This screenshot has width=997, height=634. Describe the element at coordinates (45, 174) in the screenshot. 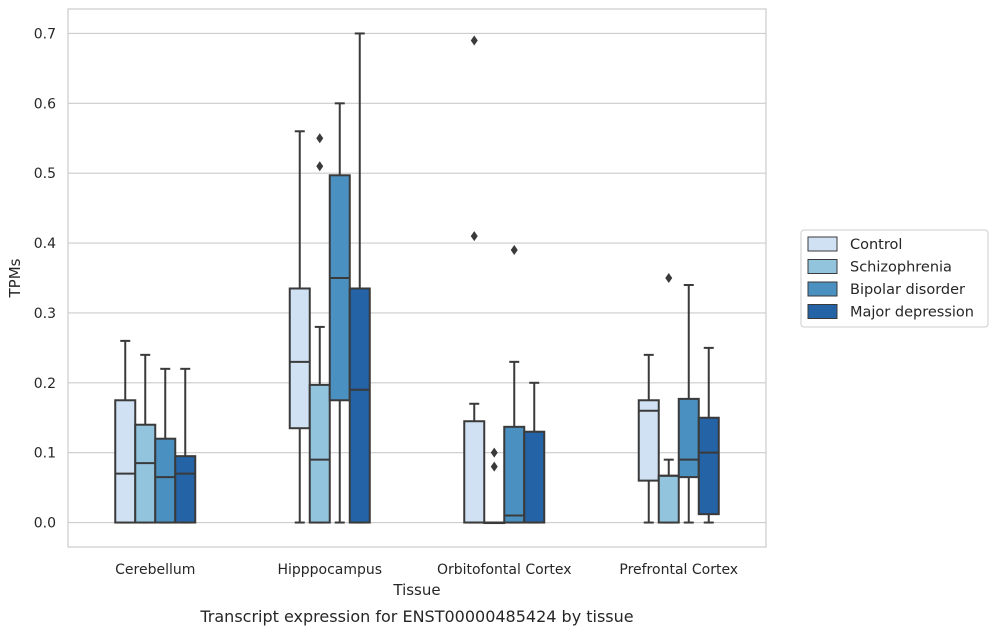

I see `y-tick-label: 0.5` at that location.